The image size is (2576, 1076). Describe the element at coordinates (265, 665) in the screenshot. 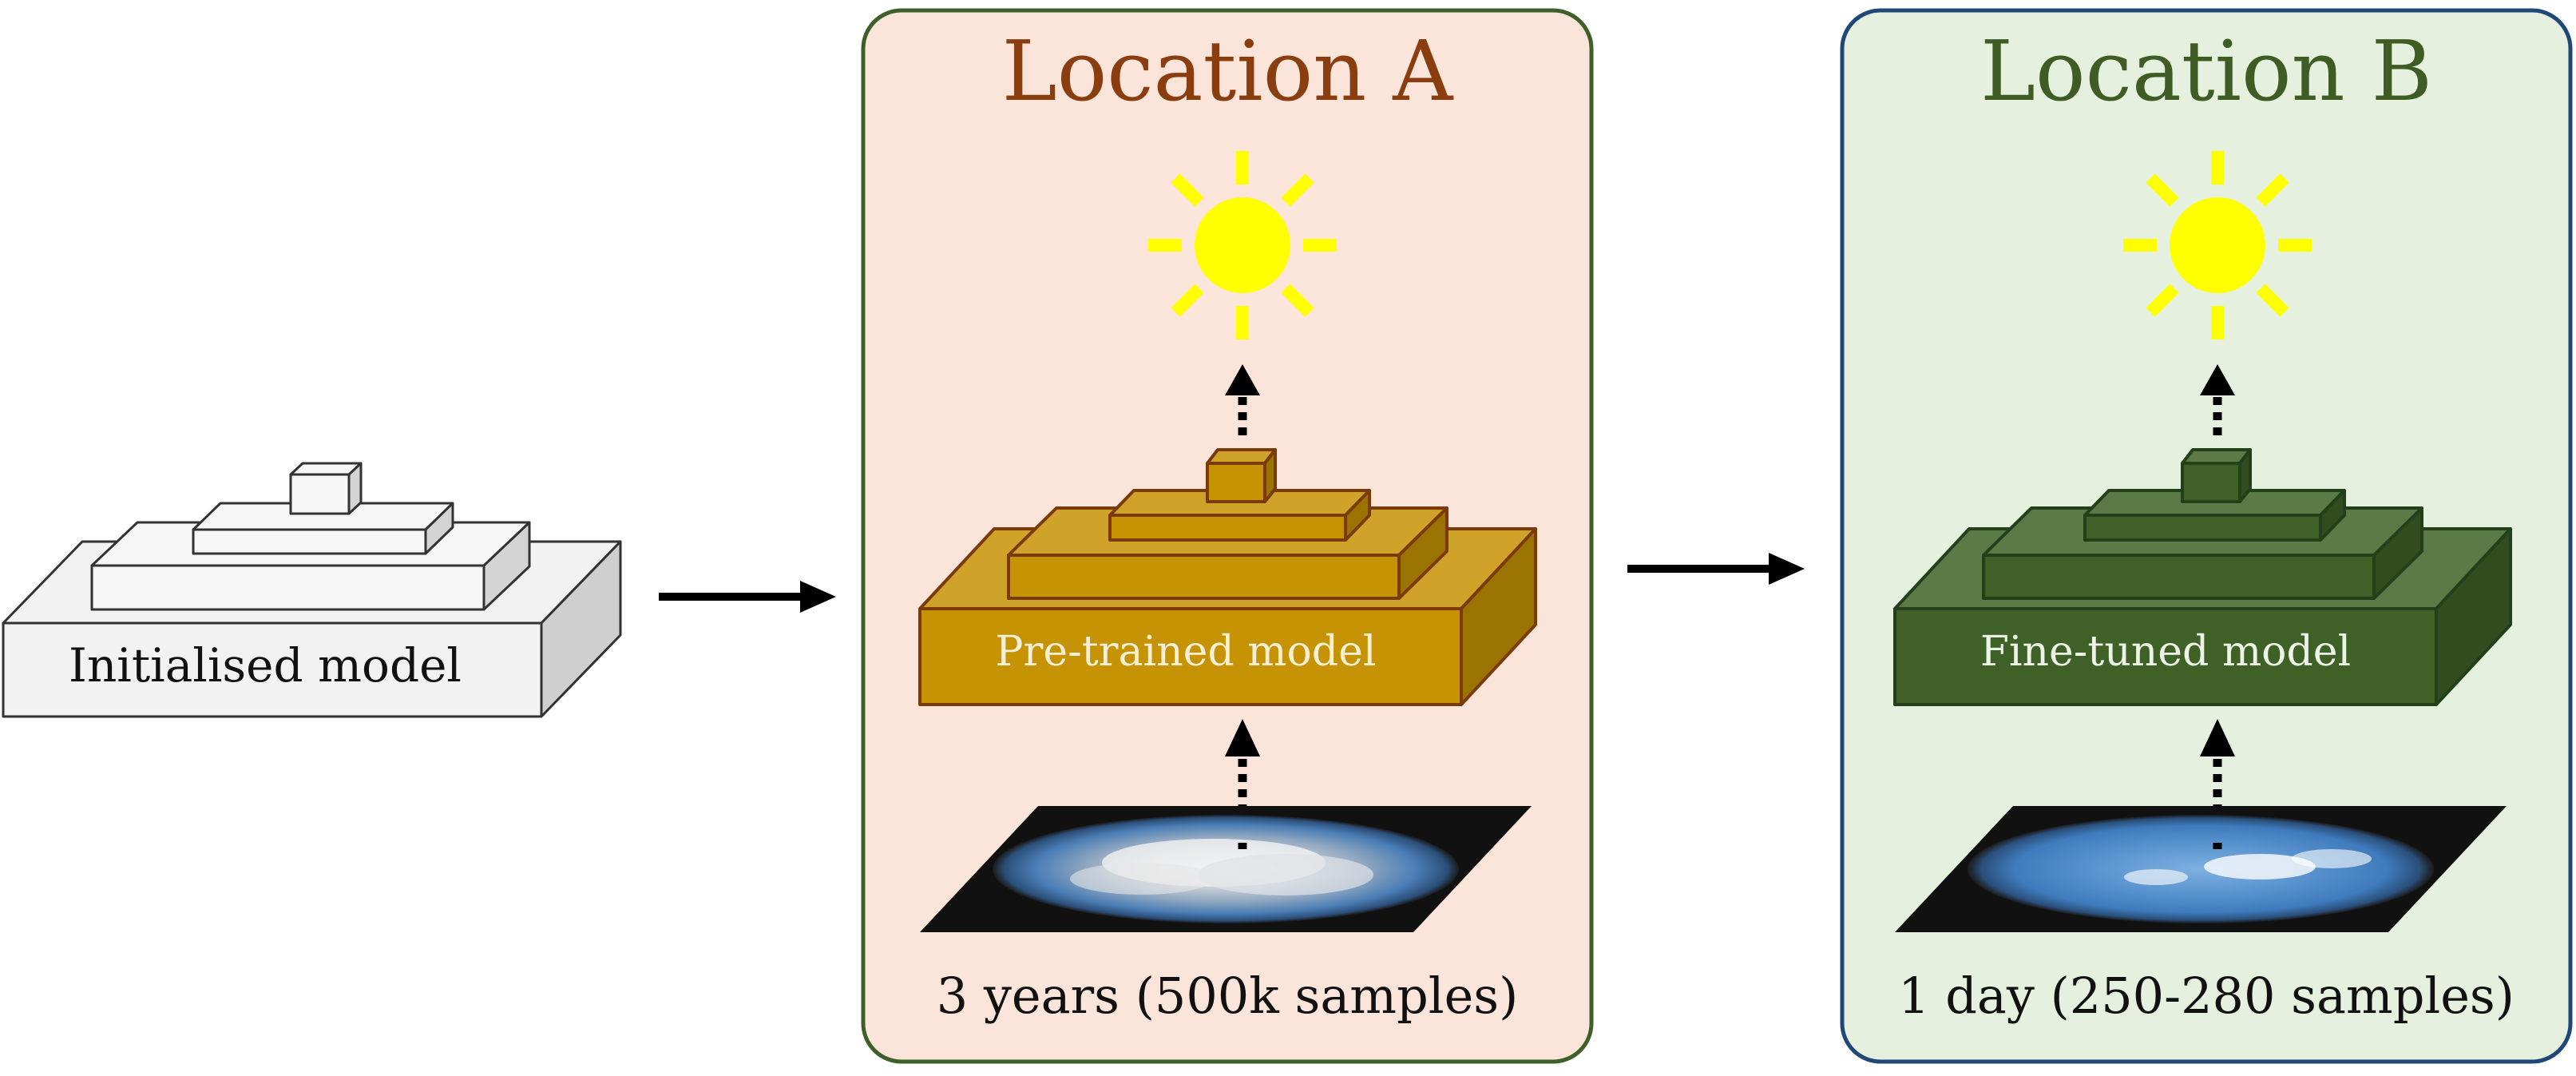

I see `initialised-model-label: Initialised model` at that location.